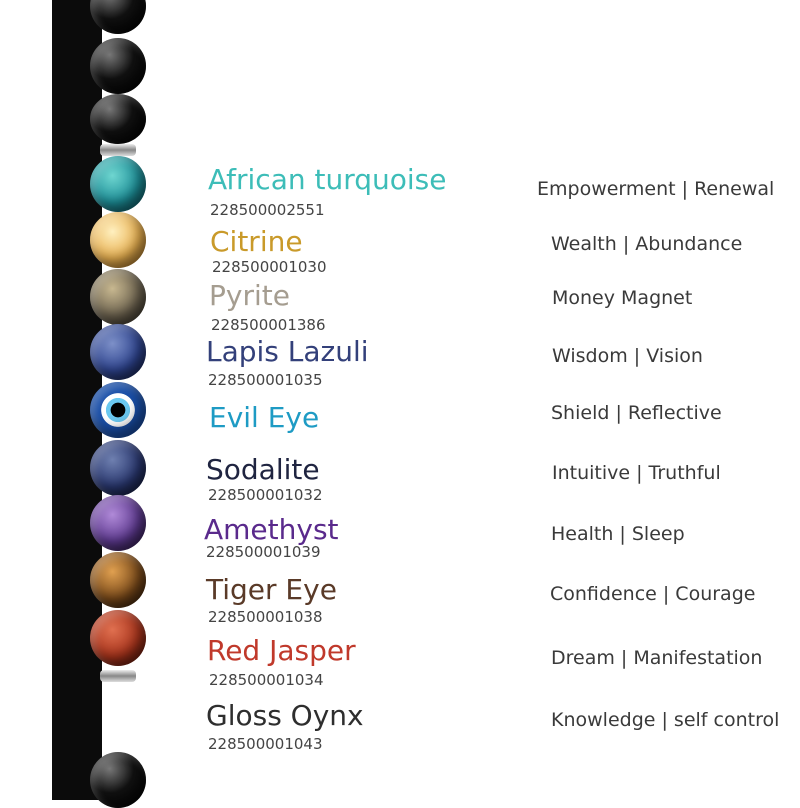 The height and width of the screenshot is (808, 800). What do you see at coordinates (267, 210) in the screenshot?
I see `stone-code: 228500002551` at bounding box center [267, 210].